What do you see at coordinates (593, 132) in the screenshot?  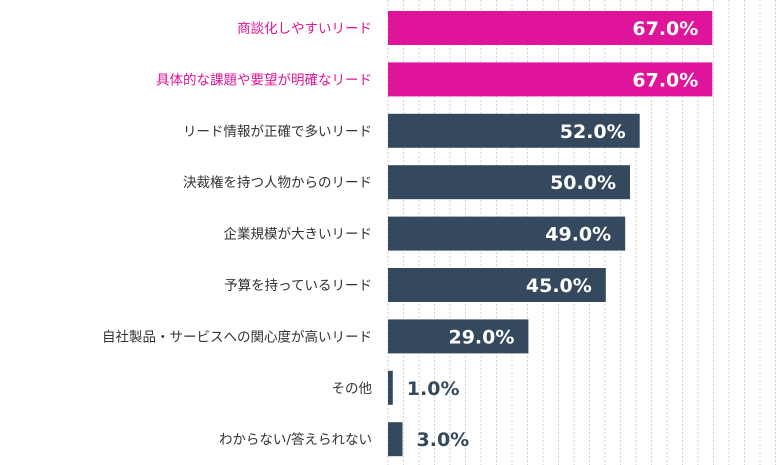 I see `value-label: 52.0%` at bounding box center [593, 132].